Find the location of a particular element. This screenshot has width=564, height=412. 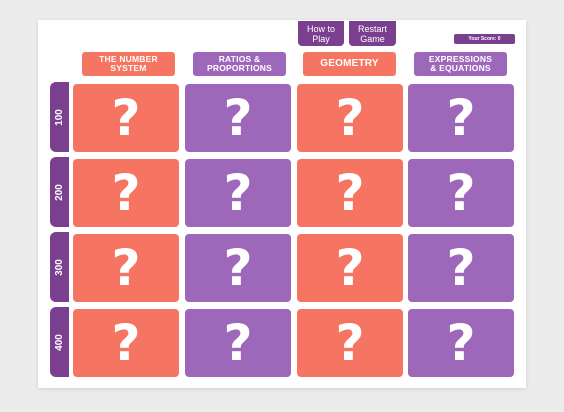

row-value: 300 is located at coordinates (59, 267).